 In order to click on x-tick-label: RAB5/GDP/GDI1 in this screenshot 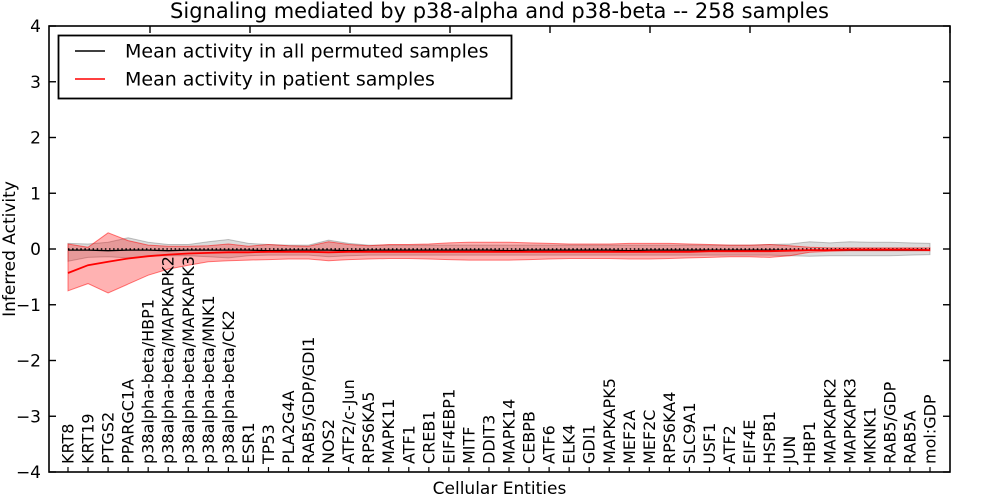, I will do `click(308, 400)`.